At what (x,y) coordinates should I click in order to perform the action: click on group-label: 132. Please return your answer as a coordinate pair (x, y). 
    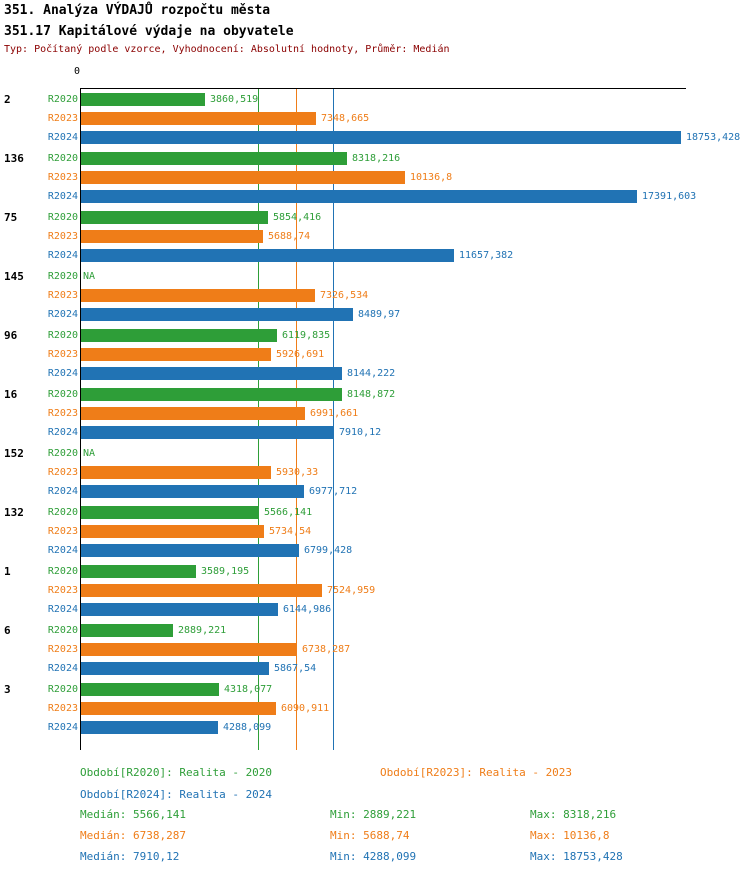
    Looking at the image, I should click on (14, 512).